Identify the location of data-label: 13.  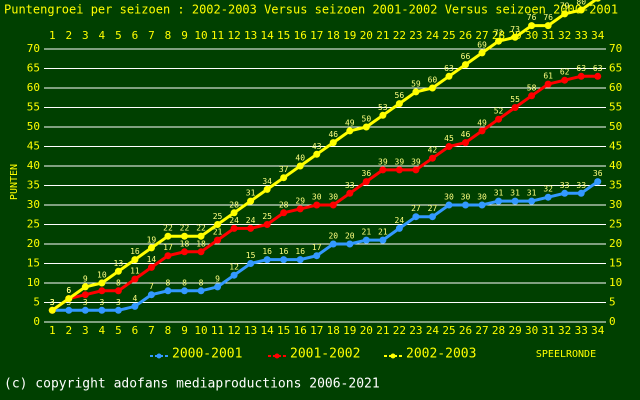
(119, 263).